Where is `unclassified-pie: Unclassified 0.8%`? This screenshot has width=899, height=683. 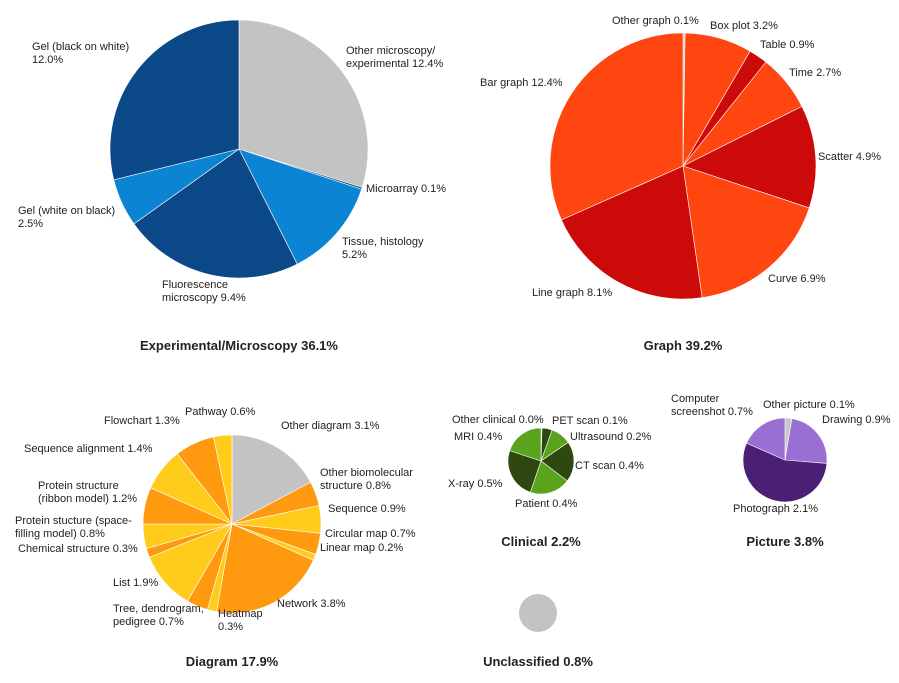
unclassified-pie: Unclassified 0.8% is located at coordinates (538, 631).